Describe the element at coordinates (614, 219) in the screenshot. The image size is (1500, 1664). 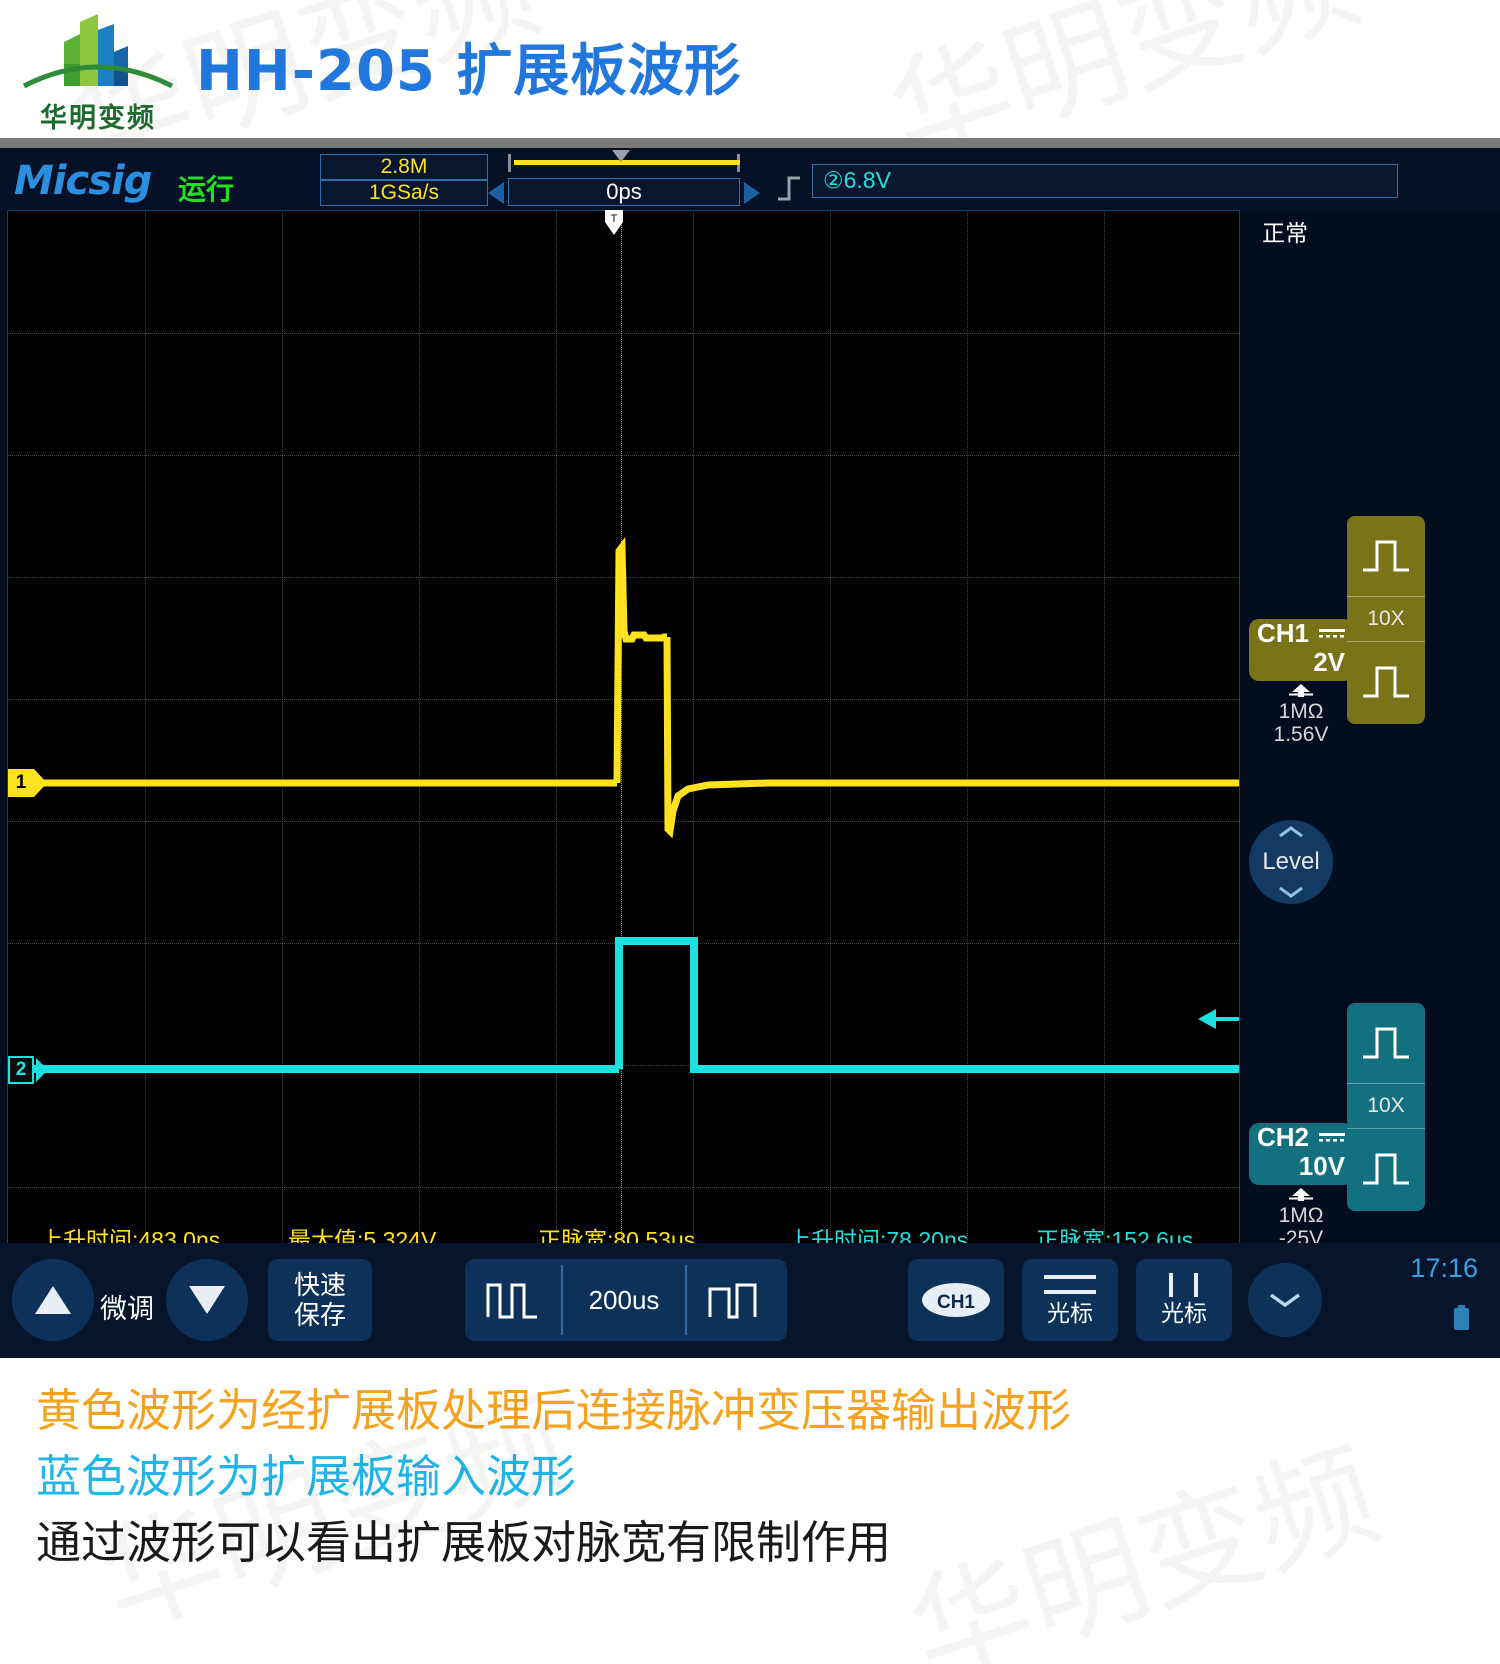
I see `svg-text: T` at that location.